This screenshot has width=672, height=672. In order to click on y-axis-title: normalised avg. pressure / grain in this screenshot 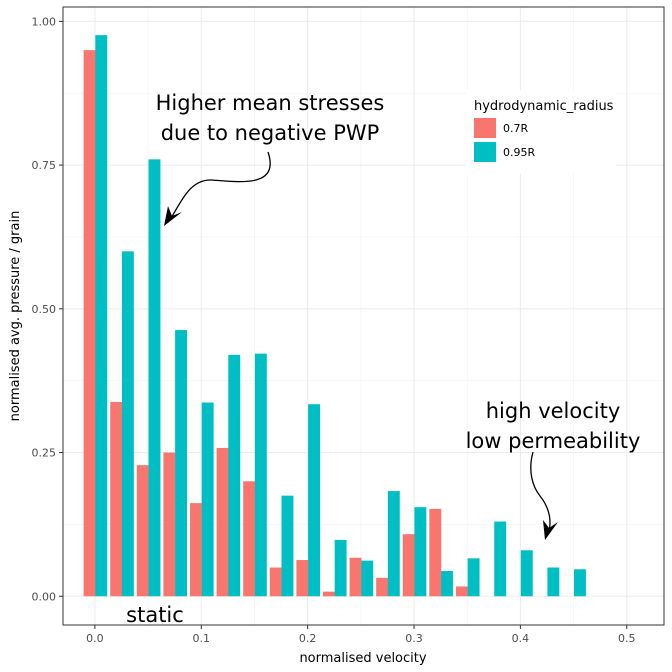, I will do `click(15, 316)`.